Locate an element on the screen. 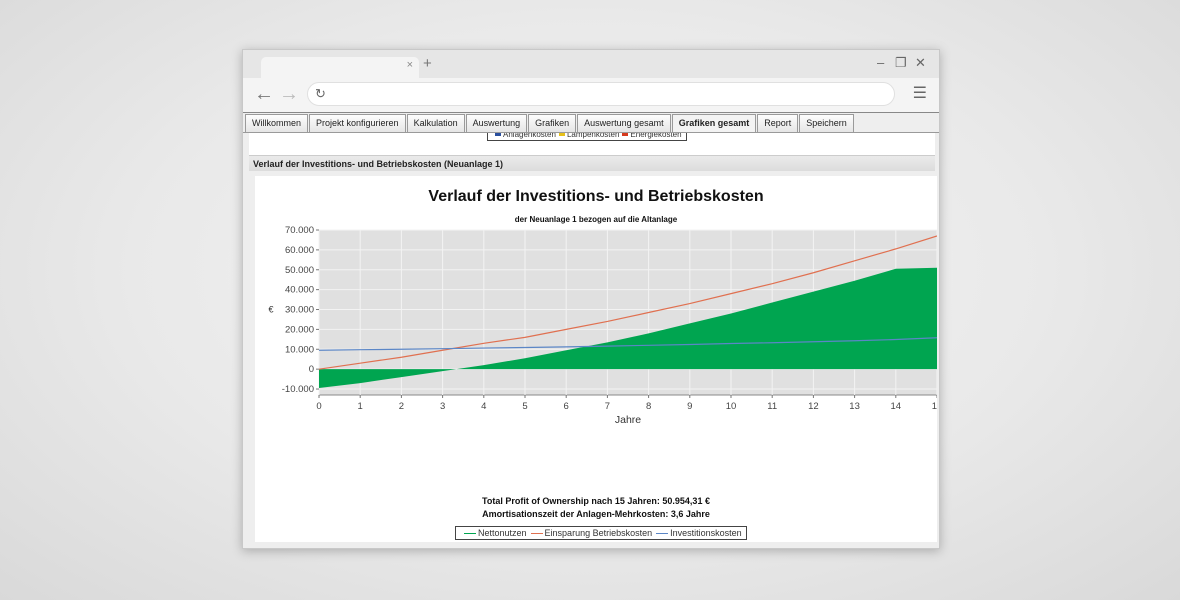  address-bar: ↻ is located at coordinates (601, 94).